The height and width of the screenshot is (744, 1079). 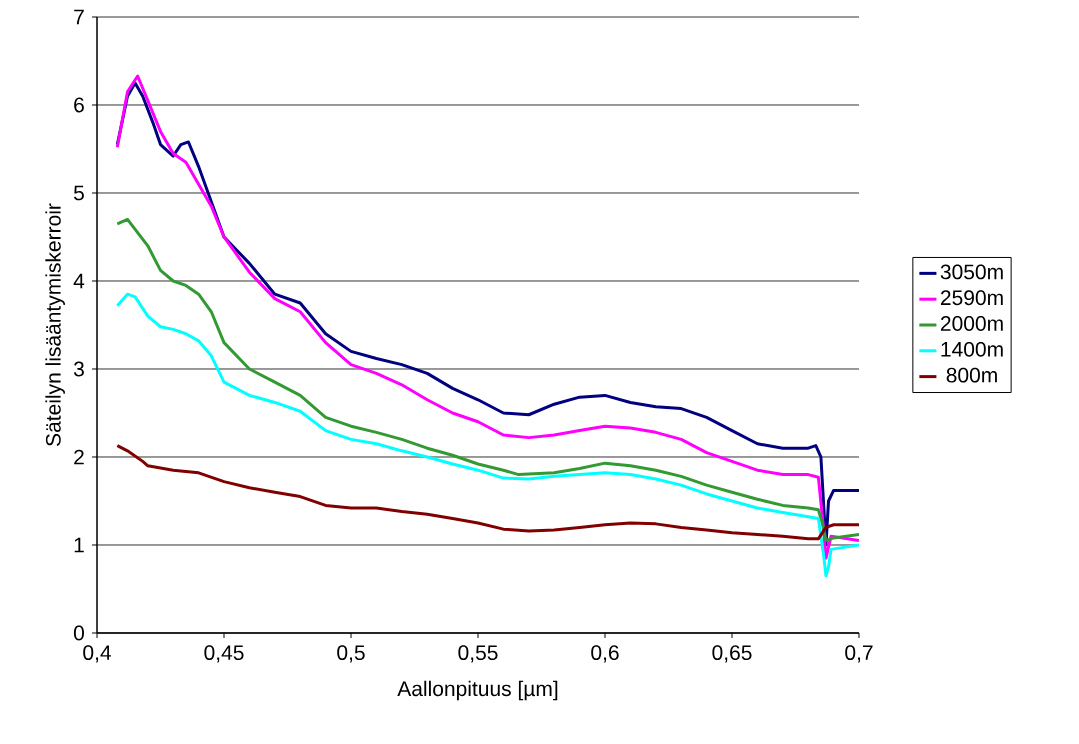 I want to click on y-axis-title: Säteilyn lisääntymiskerroir, so click(x=55, y=324).